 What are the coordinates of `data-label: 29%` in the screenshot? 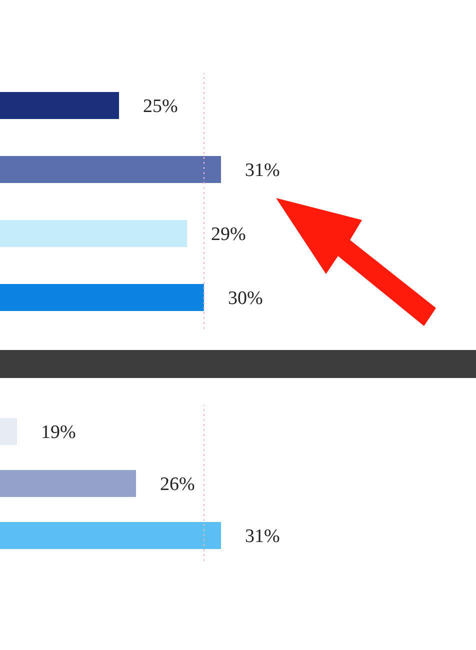 It's located at (228, 235).